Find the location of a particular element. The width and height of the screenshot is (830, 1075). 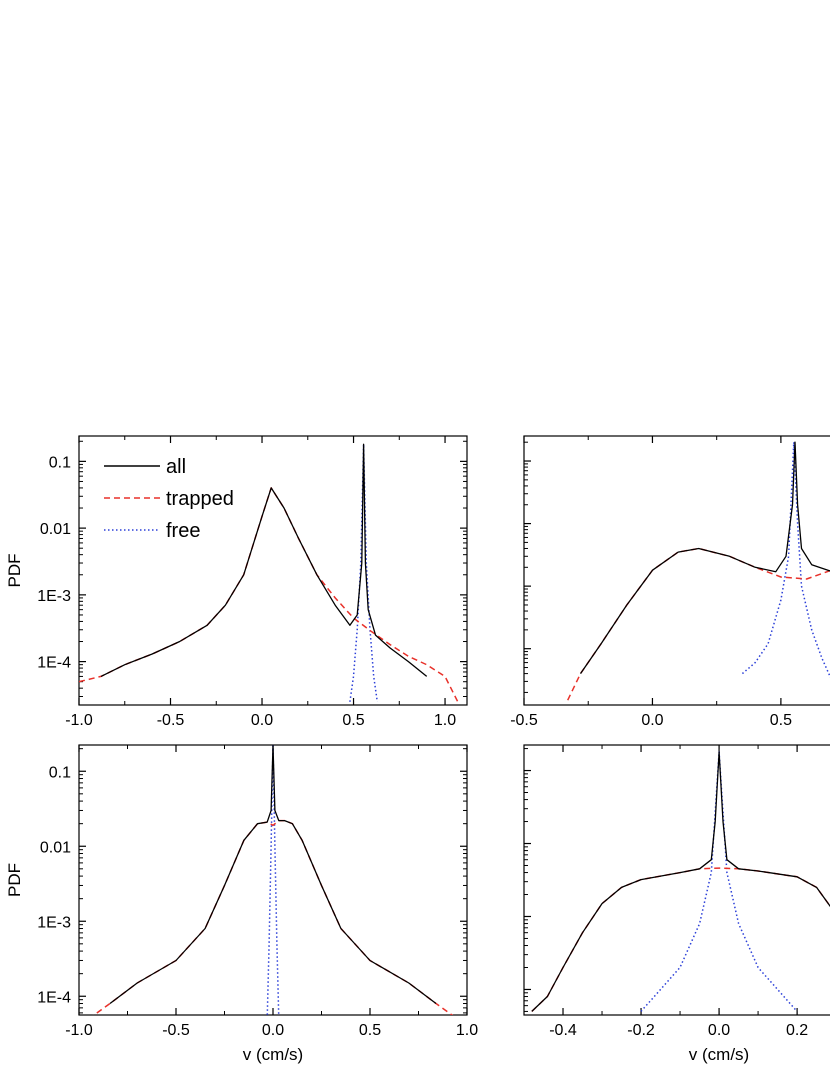

legend-label-trapped: trapped is located at coordinates (200, 499).